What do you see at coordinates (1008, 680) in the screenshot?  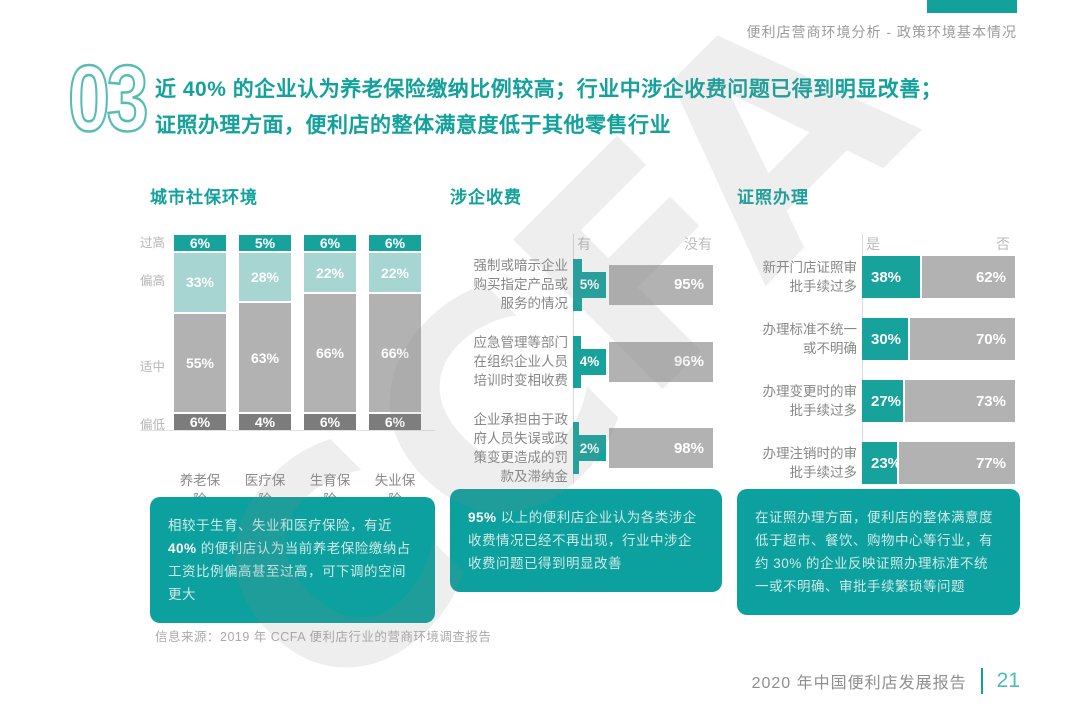 I see `page-number: 21` at bounding box center [1008, 680].